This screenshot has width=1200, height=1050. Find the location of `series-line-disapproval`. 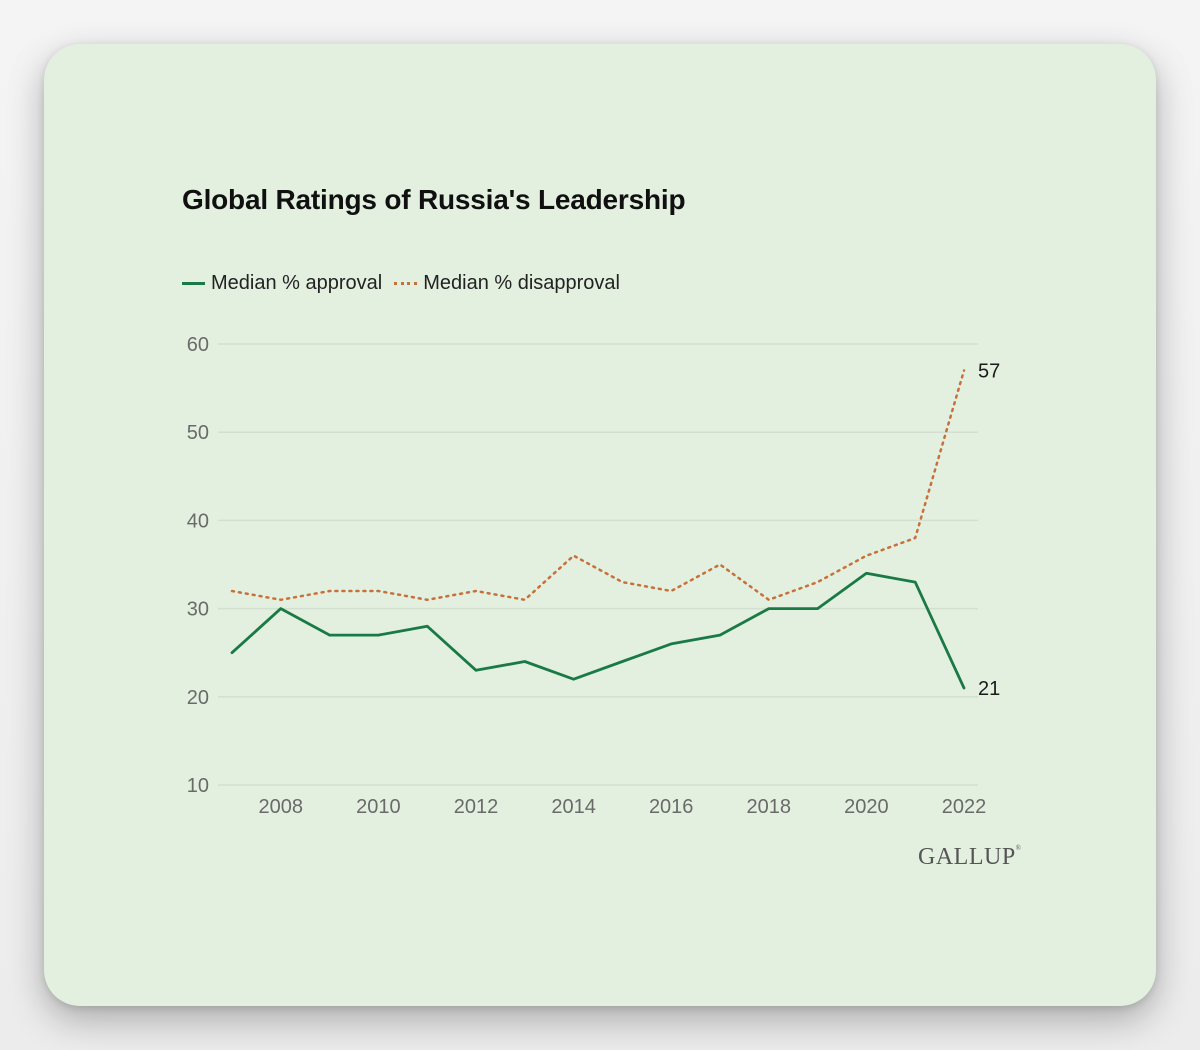

series-line-disapproval is located at coordinates (598, 485).